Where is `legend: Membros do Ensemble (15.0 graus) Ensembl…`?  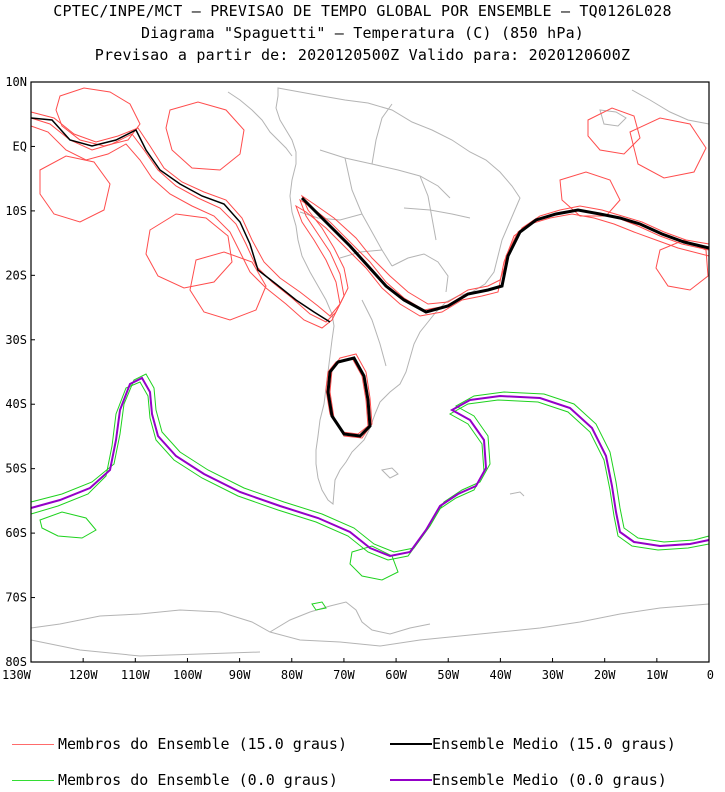
legend: Membros do Ensemble (15.0 graus) Ensembl… is located at coordinates (362, 760).